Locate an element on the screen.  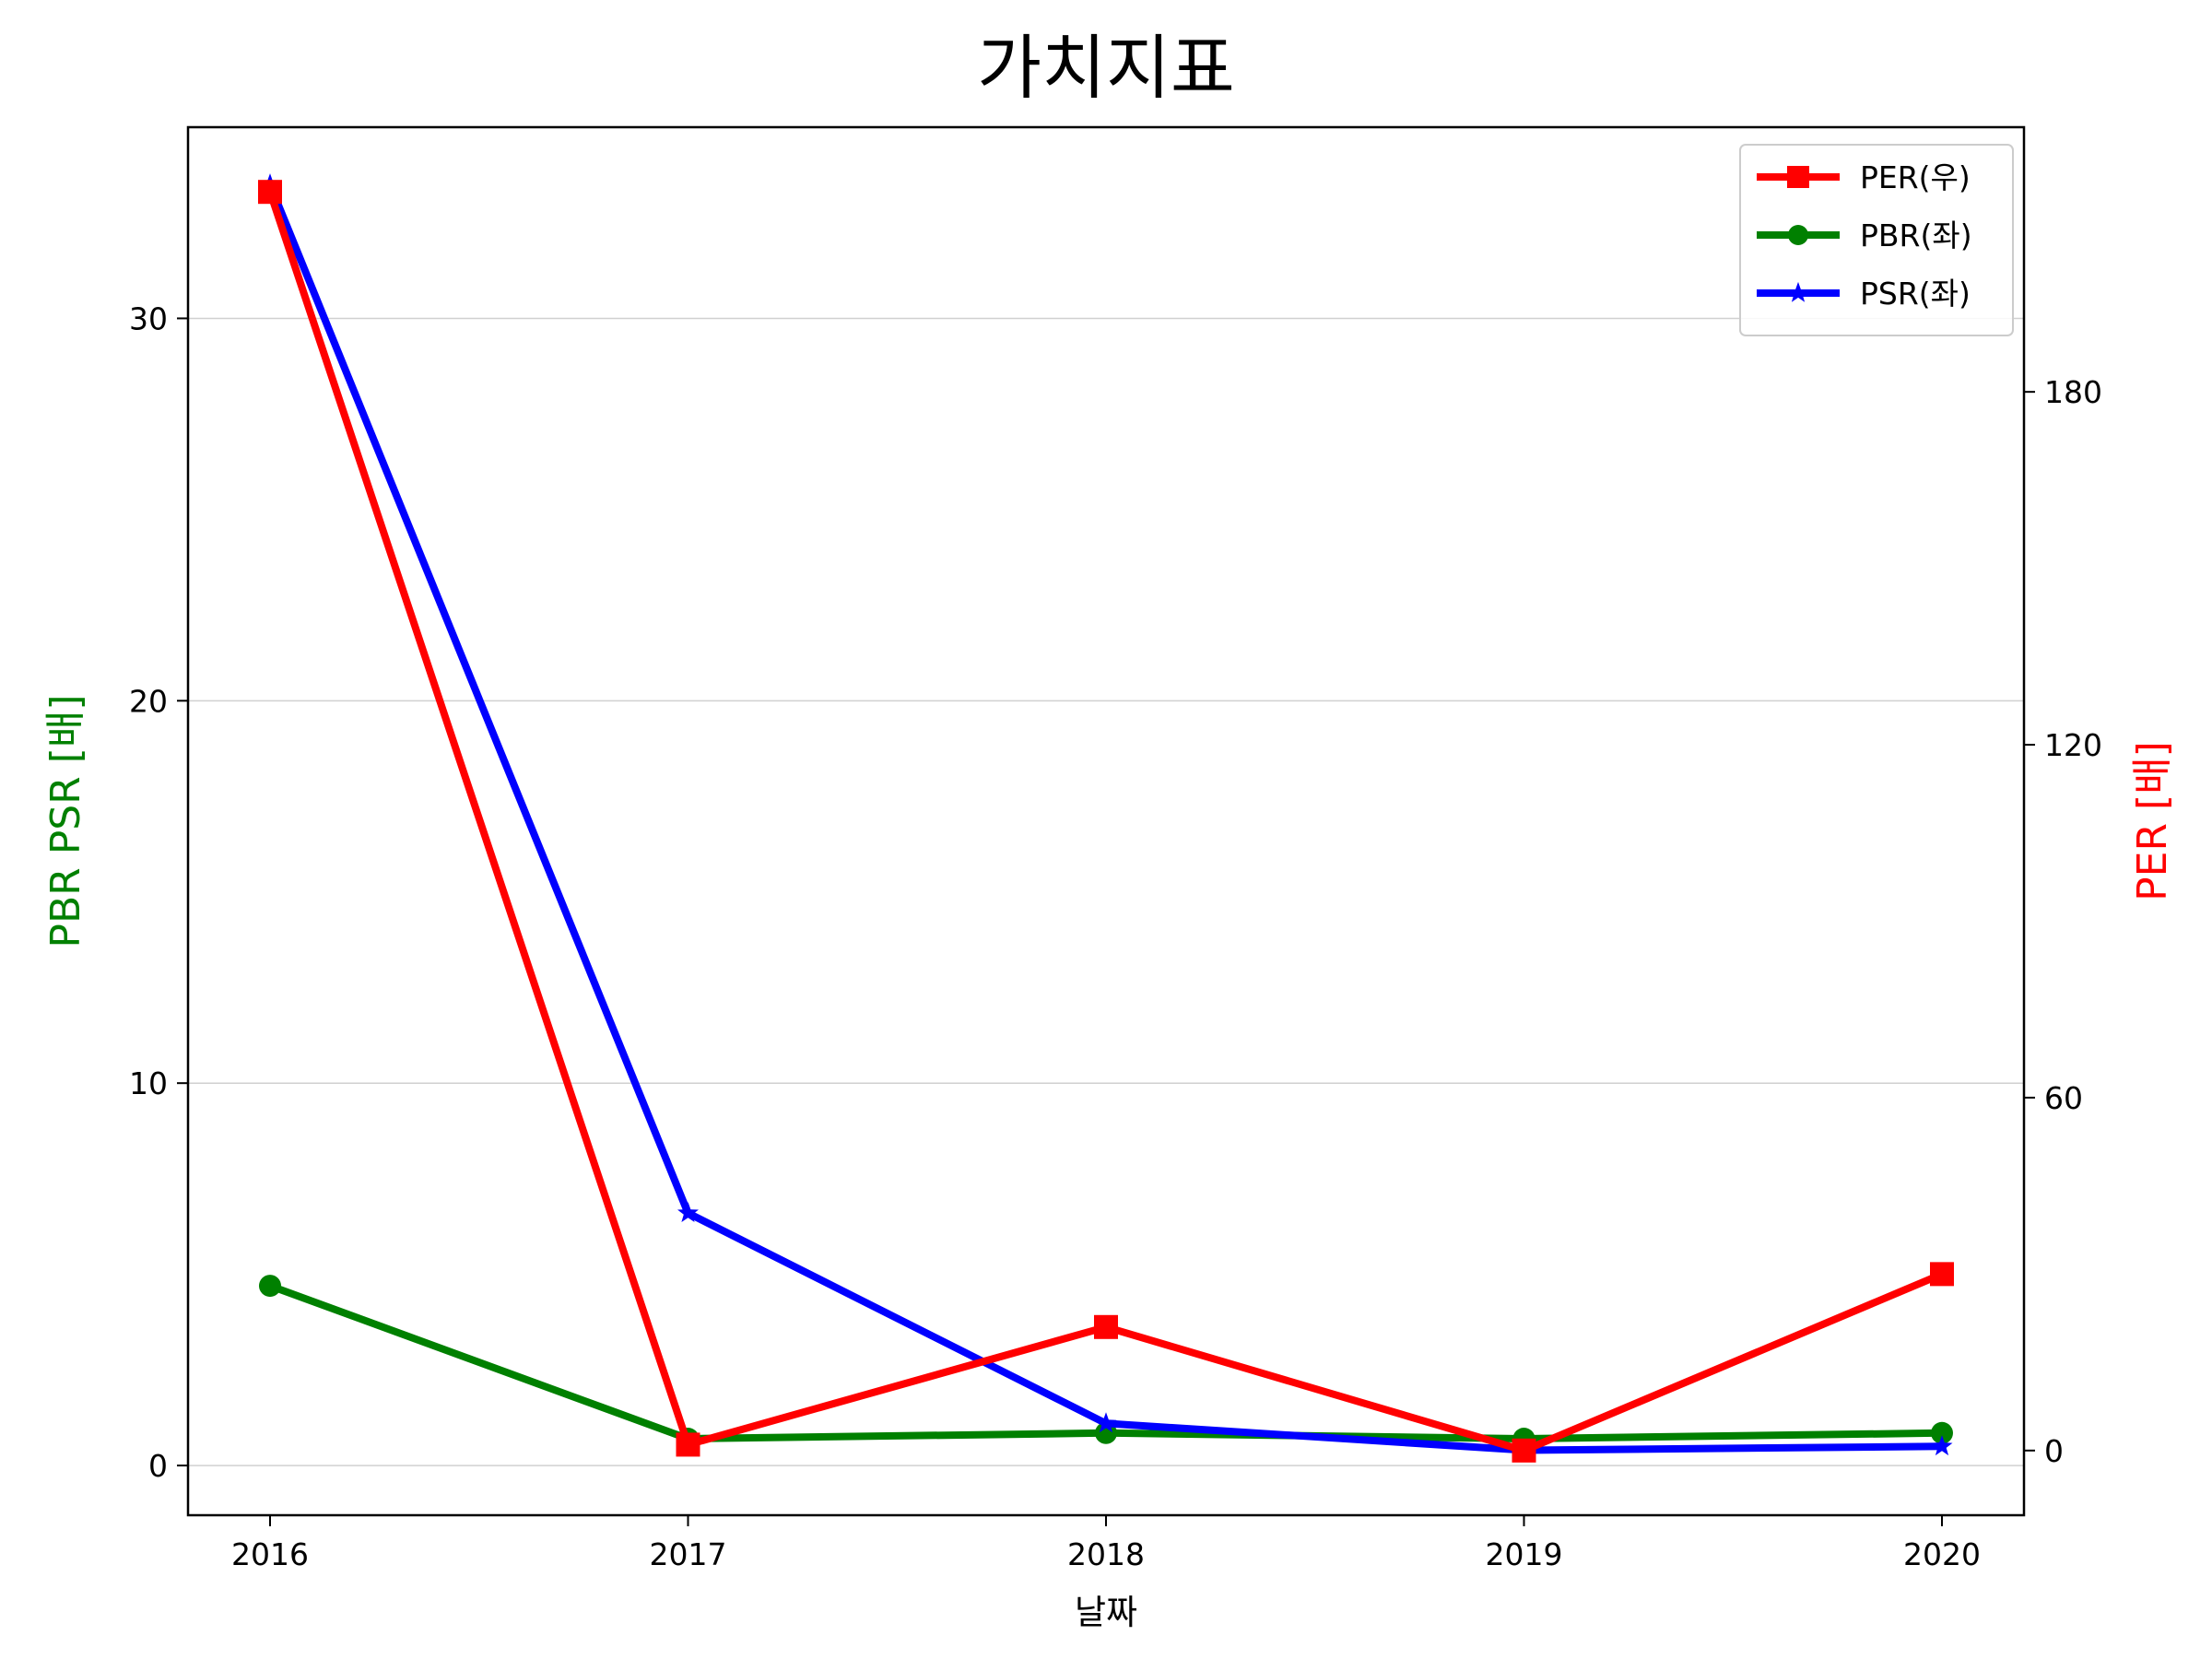
y-left-tick-label: 0 is located at coordinates (158, 1466).